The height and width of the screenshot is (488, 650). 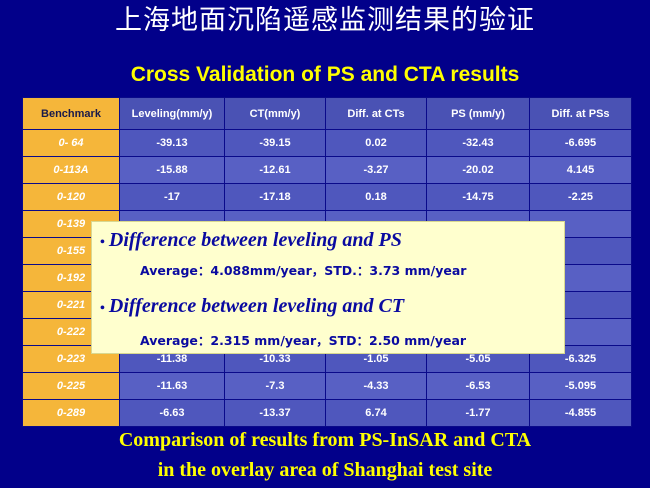 What do you see at coordinates (71, 113) in the screenshot?
I see `header-benchmark: Benchmark` at bounding box center [71, 113].